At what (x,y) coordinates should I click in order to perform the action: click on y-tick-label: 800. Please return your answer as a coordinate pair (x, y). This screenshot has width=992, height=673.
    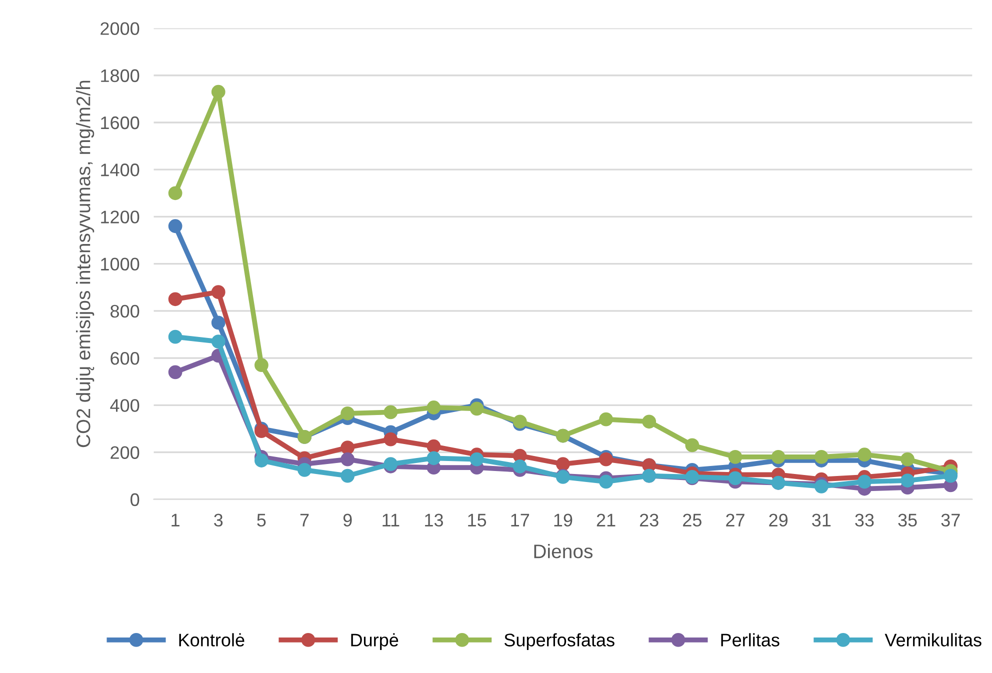
    Looking at the image, I should click on (125, 311).